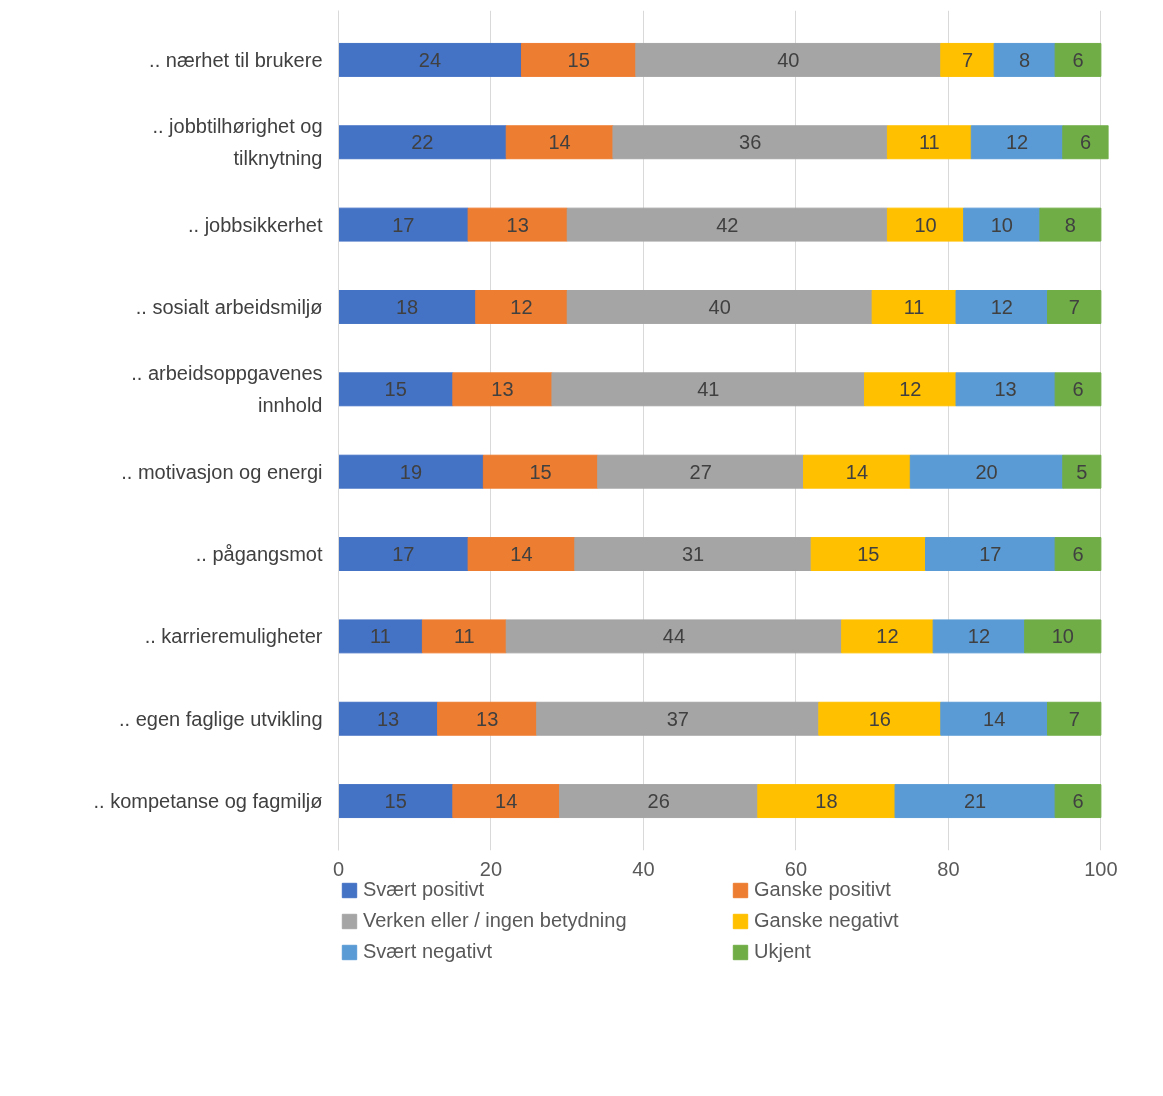 Image resolution: width=1163 pixels, height=1096 pixels. I want to click on y-tick-label: .. jobbtilhørighet og tilknytning, so click(237, 142).